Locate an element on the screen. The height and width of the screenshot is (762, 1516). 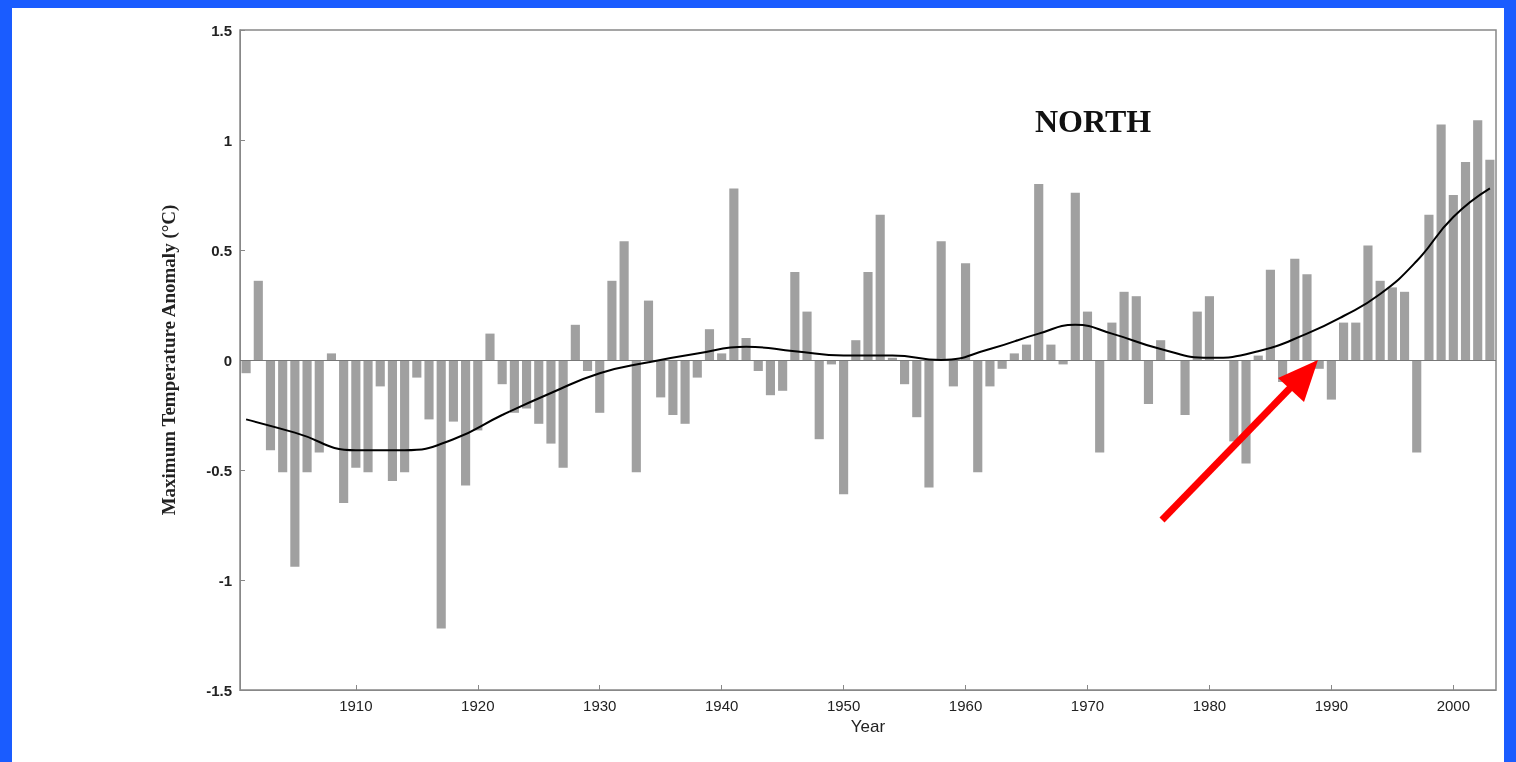
x-tick-label: 1990 is located at coordinates (1331, 705).